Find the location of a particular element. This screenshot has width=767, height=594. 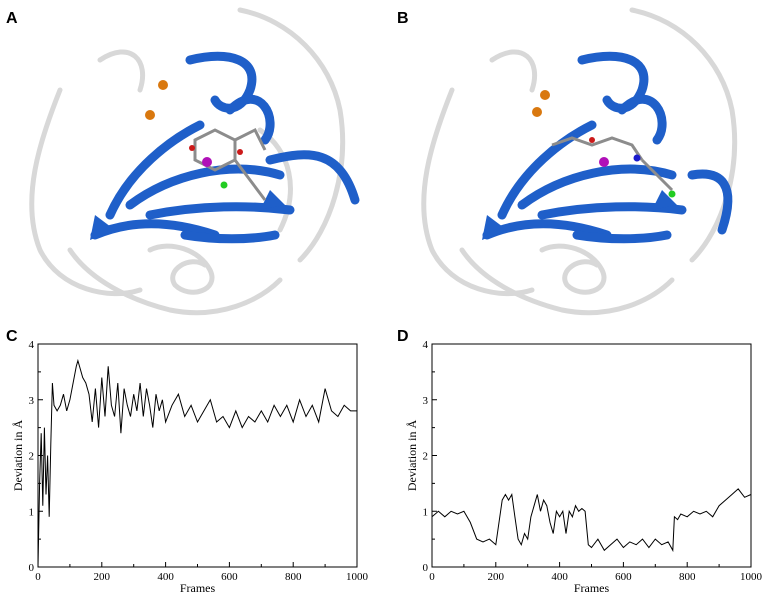

ligand-a is located at coordinates (230, 164).